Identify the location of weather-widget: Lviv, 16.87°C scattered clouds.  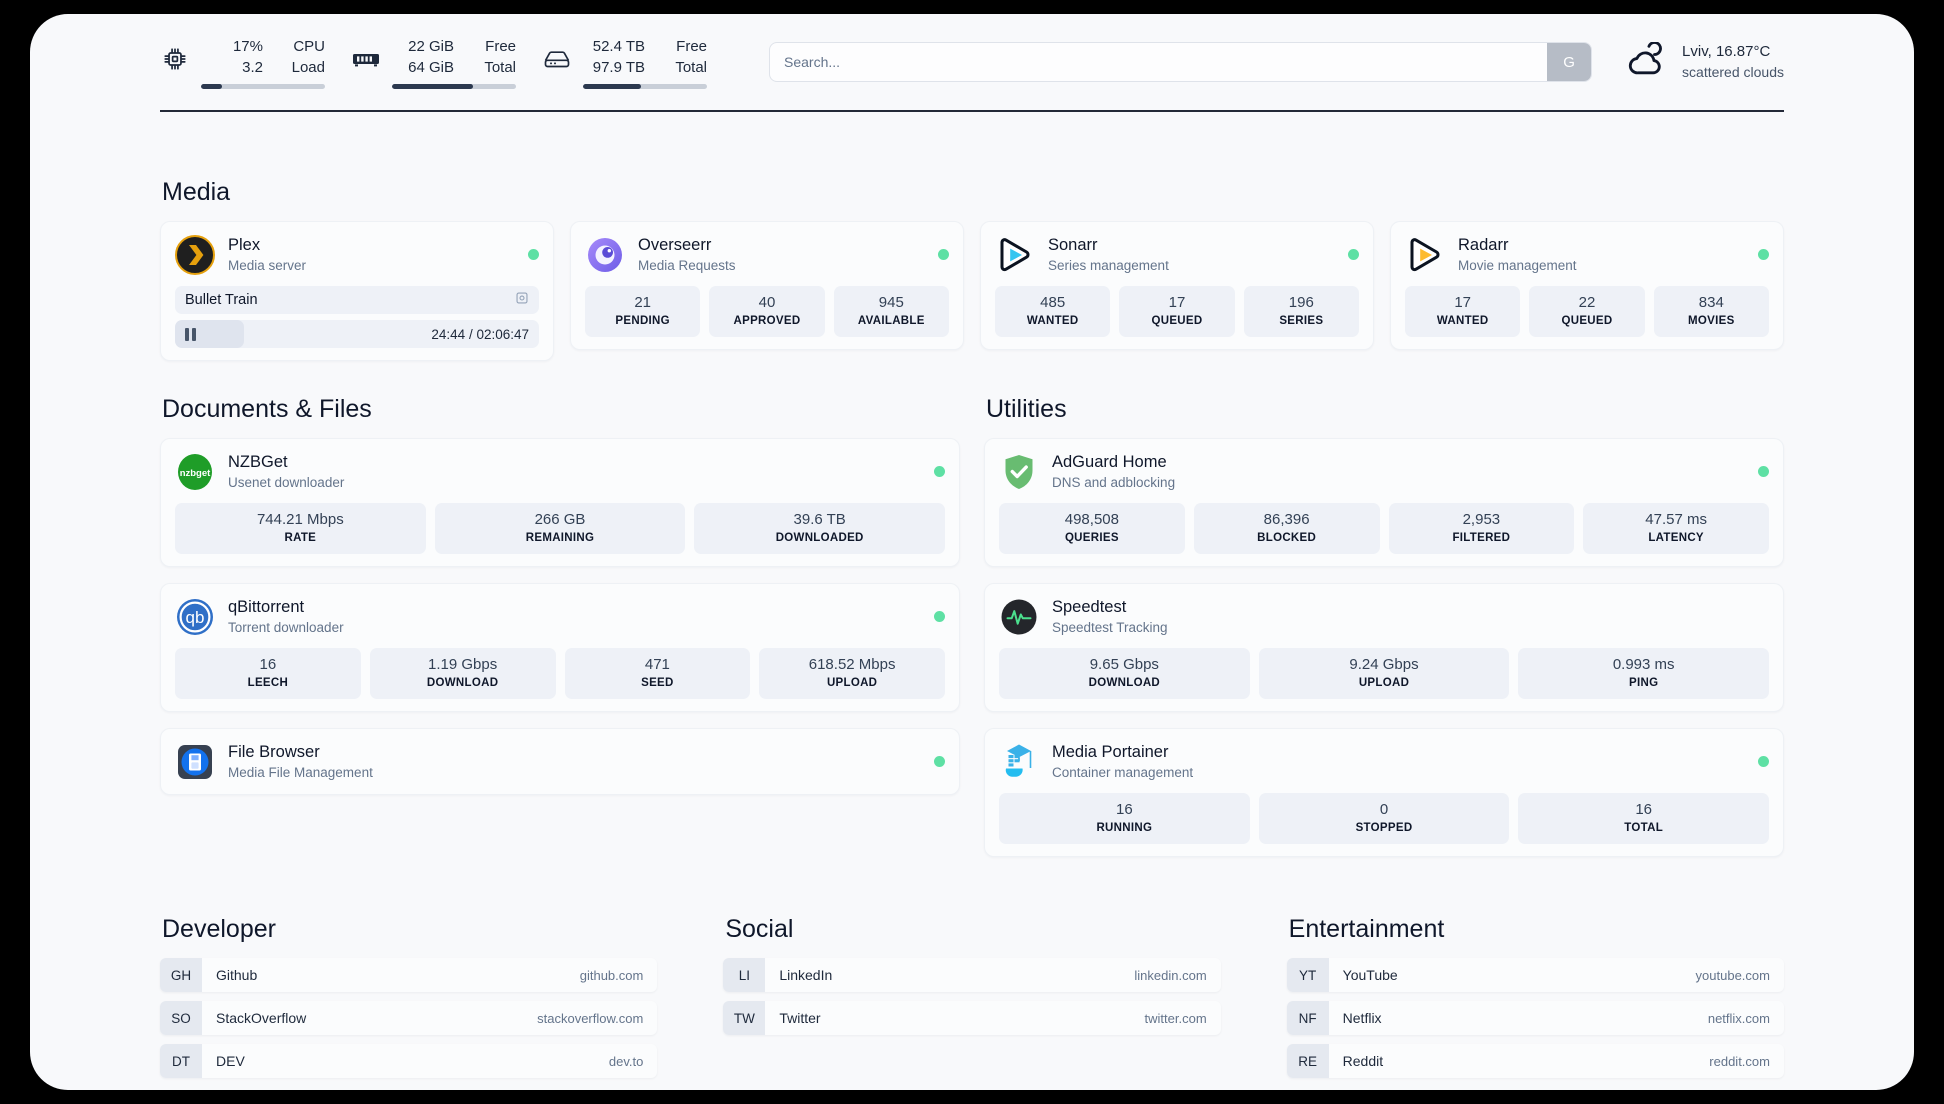
(1705, 62).